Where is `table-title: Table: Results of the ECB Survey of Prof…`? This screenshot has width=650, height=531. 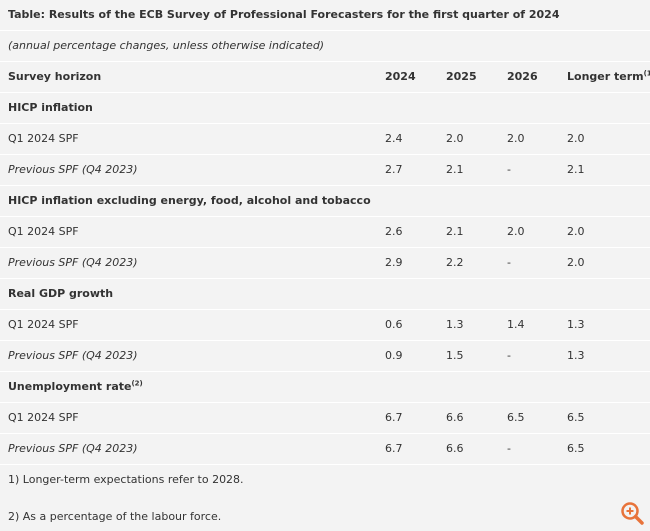 table-title: Table: Results of the ECB Survey of Prof… is located at coordinates (283, 15).